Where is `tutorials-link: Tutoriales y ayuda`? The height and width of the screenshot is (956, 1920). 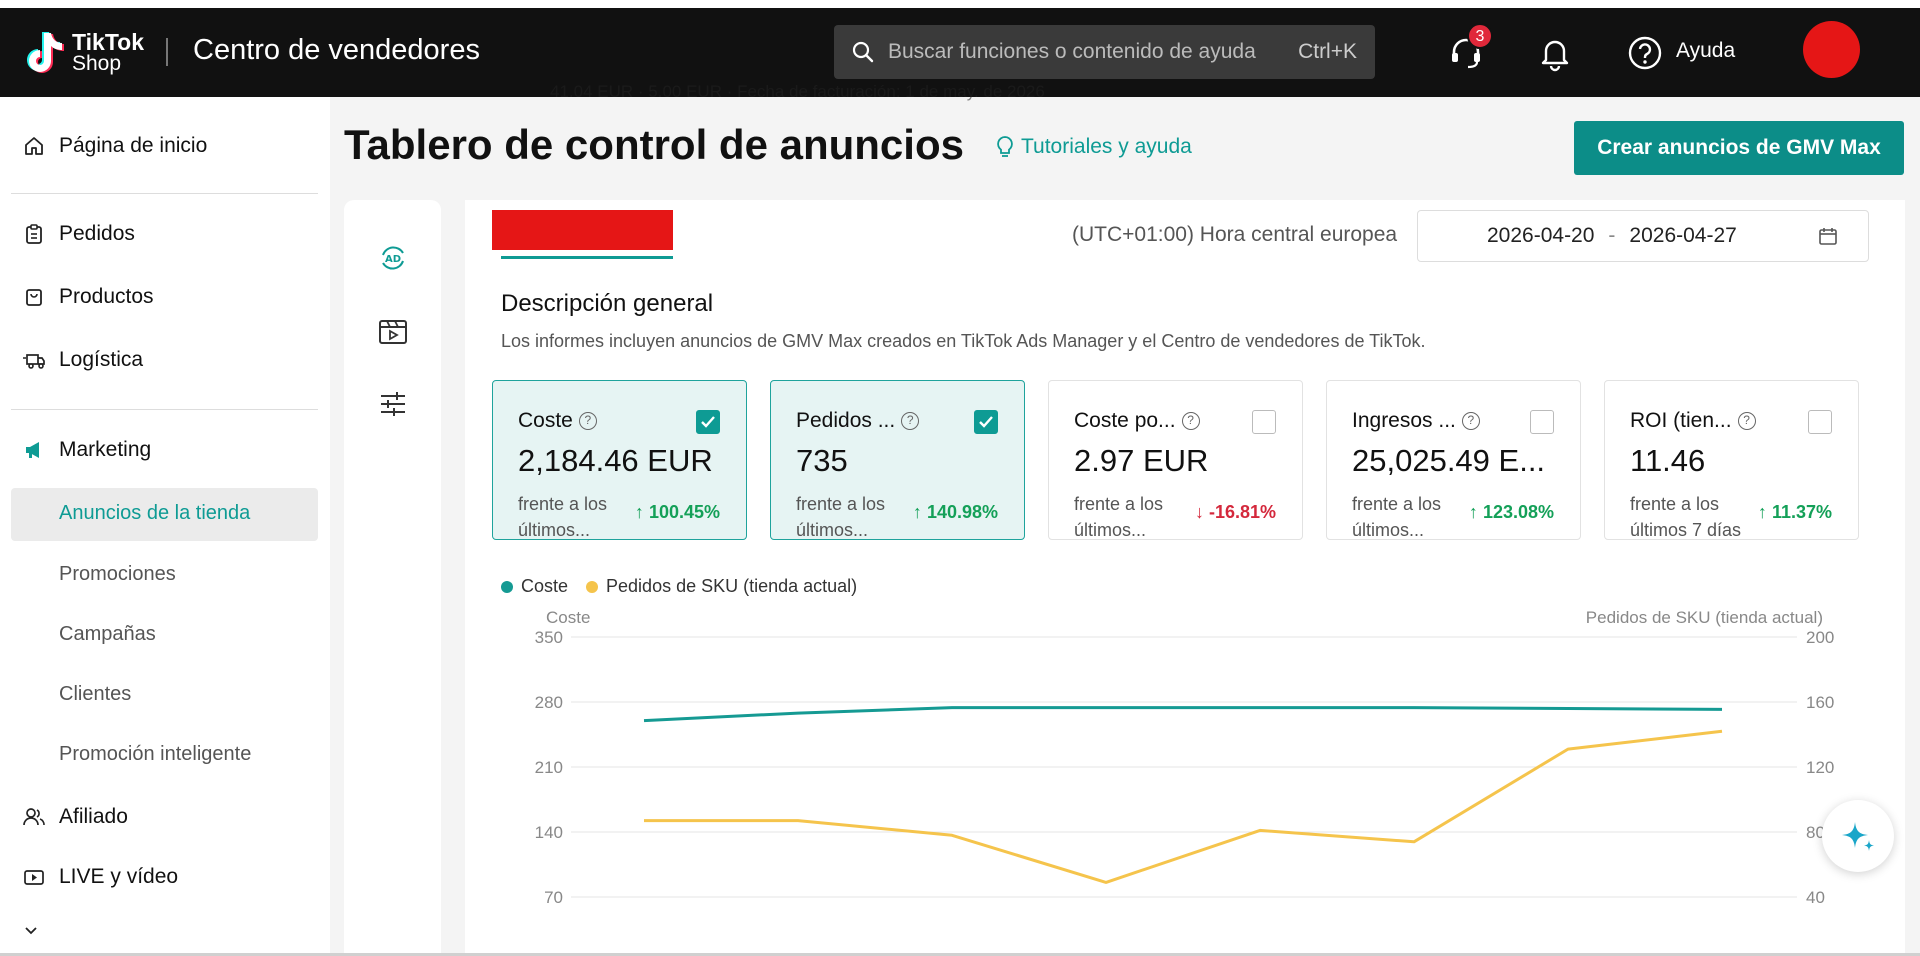
tutorials-link: Tutoriales y ayuda is located at coordinates (1093, 147).